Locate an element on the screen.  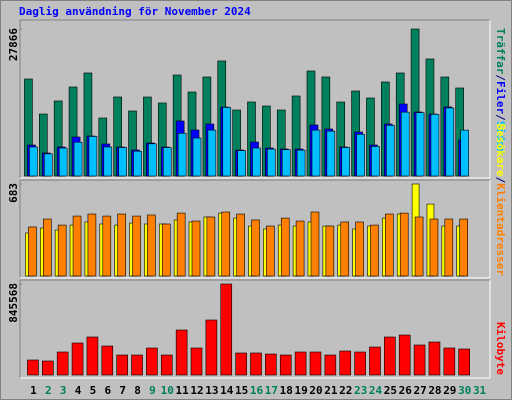
legend-entry: Träffar is located at coordinates (500, 51).